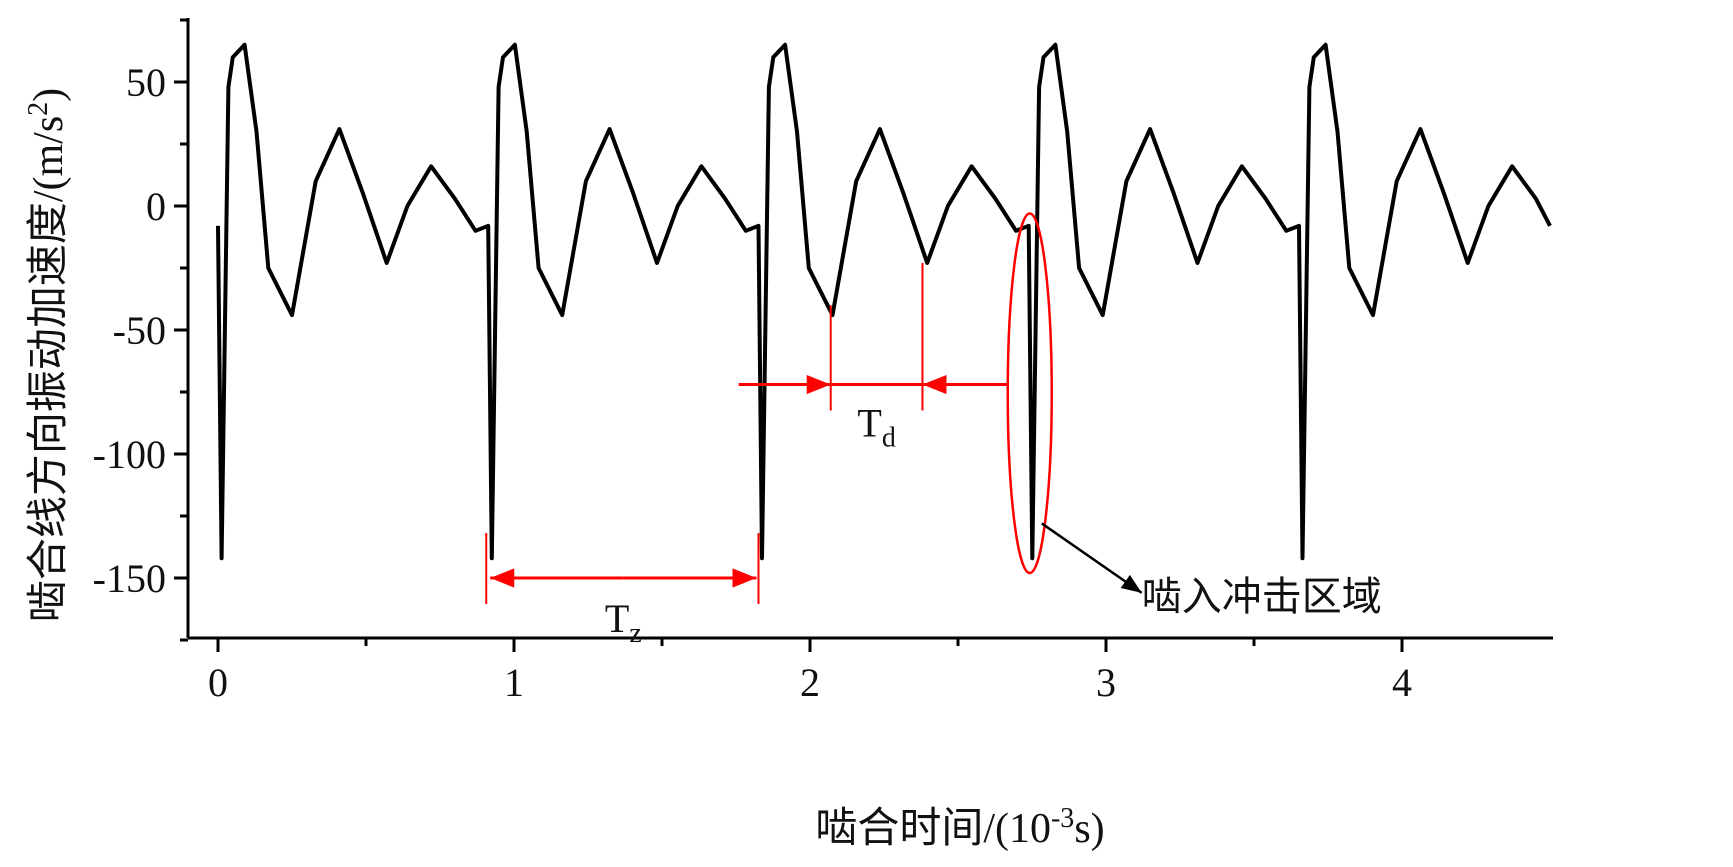  What do you see at coordinates (218, 682) in the screenshot?
I see `x-tick-label: 0` at bounding box center [218, 682].